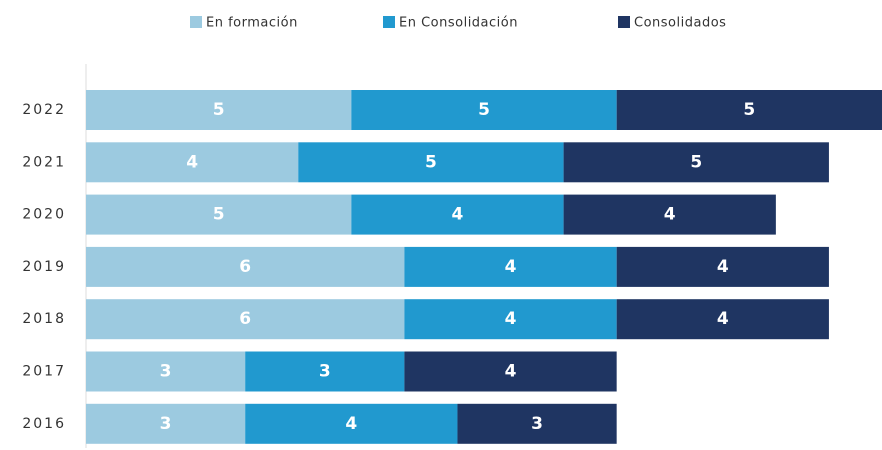  What do you see at coordinates (458, 23) in the screenshot?
I see `legend-label: En Consolidación` at bounding box center [458, 23].